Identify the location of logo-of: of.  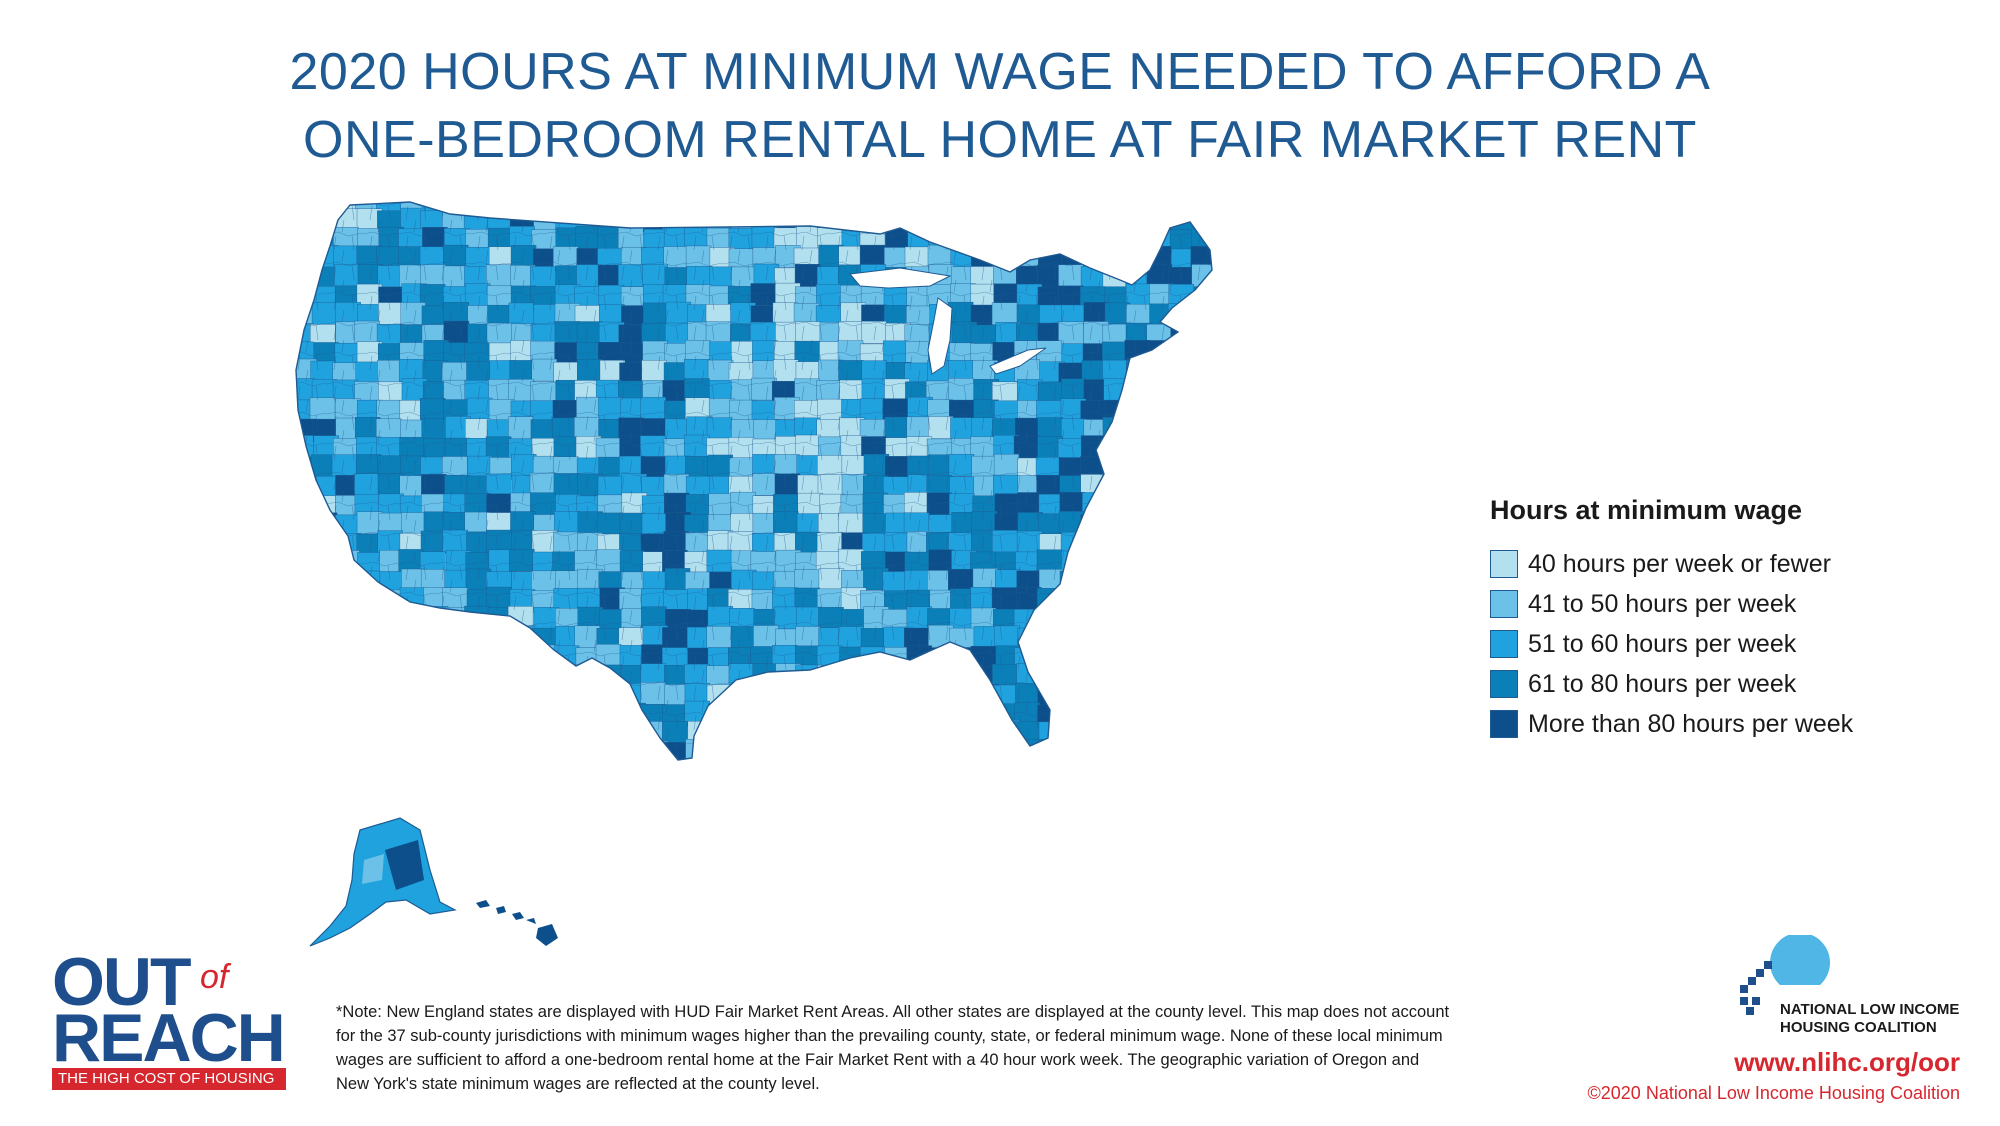
(214, 977).